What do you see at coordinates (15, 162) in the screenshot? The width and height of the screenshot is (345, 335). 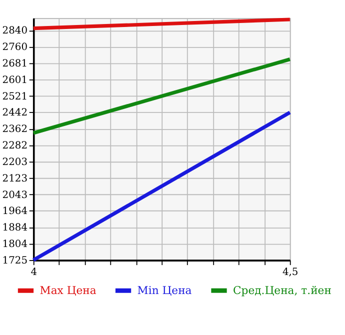 I see `y-tick-label: 2203` at bounding box center [15, 162].